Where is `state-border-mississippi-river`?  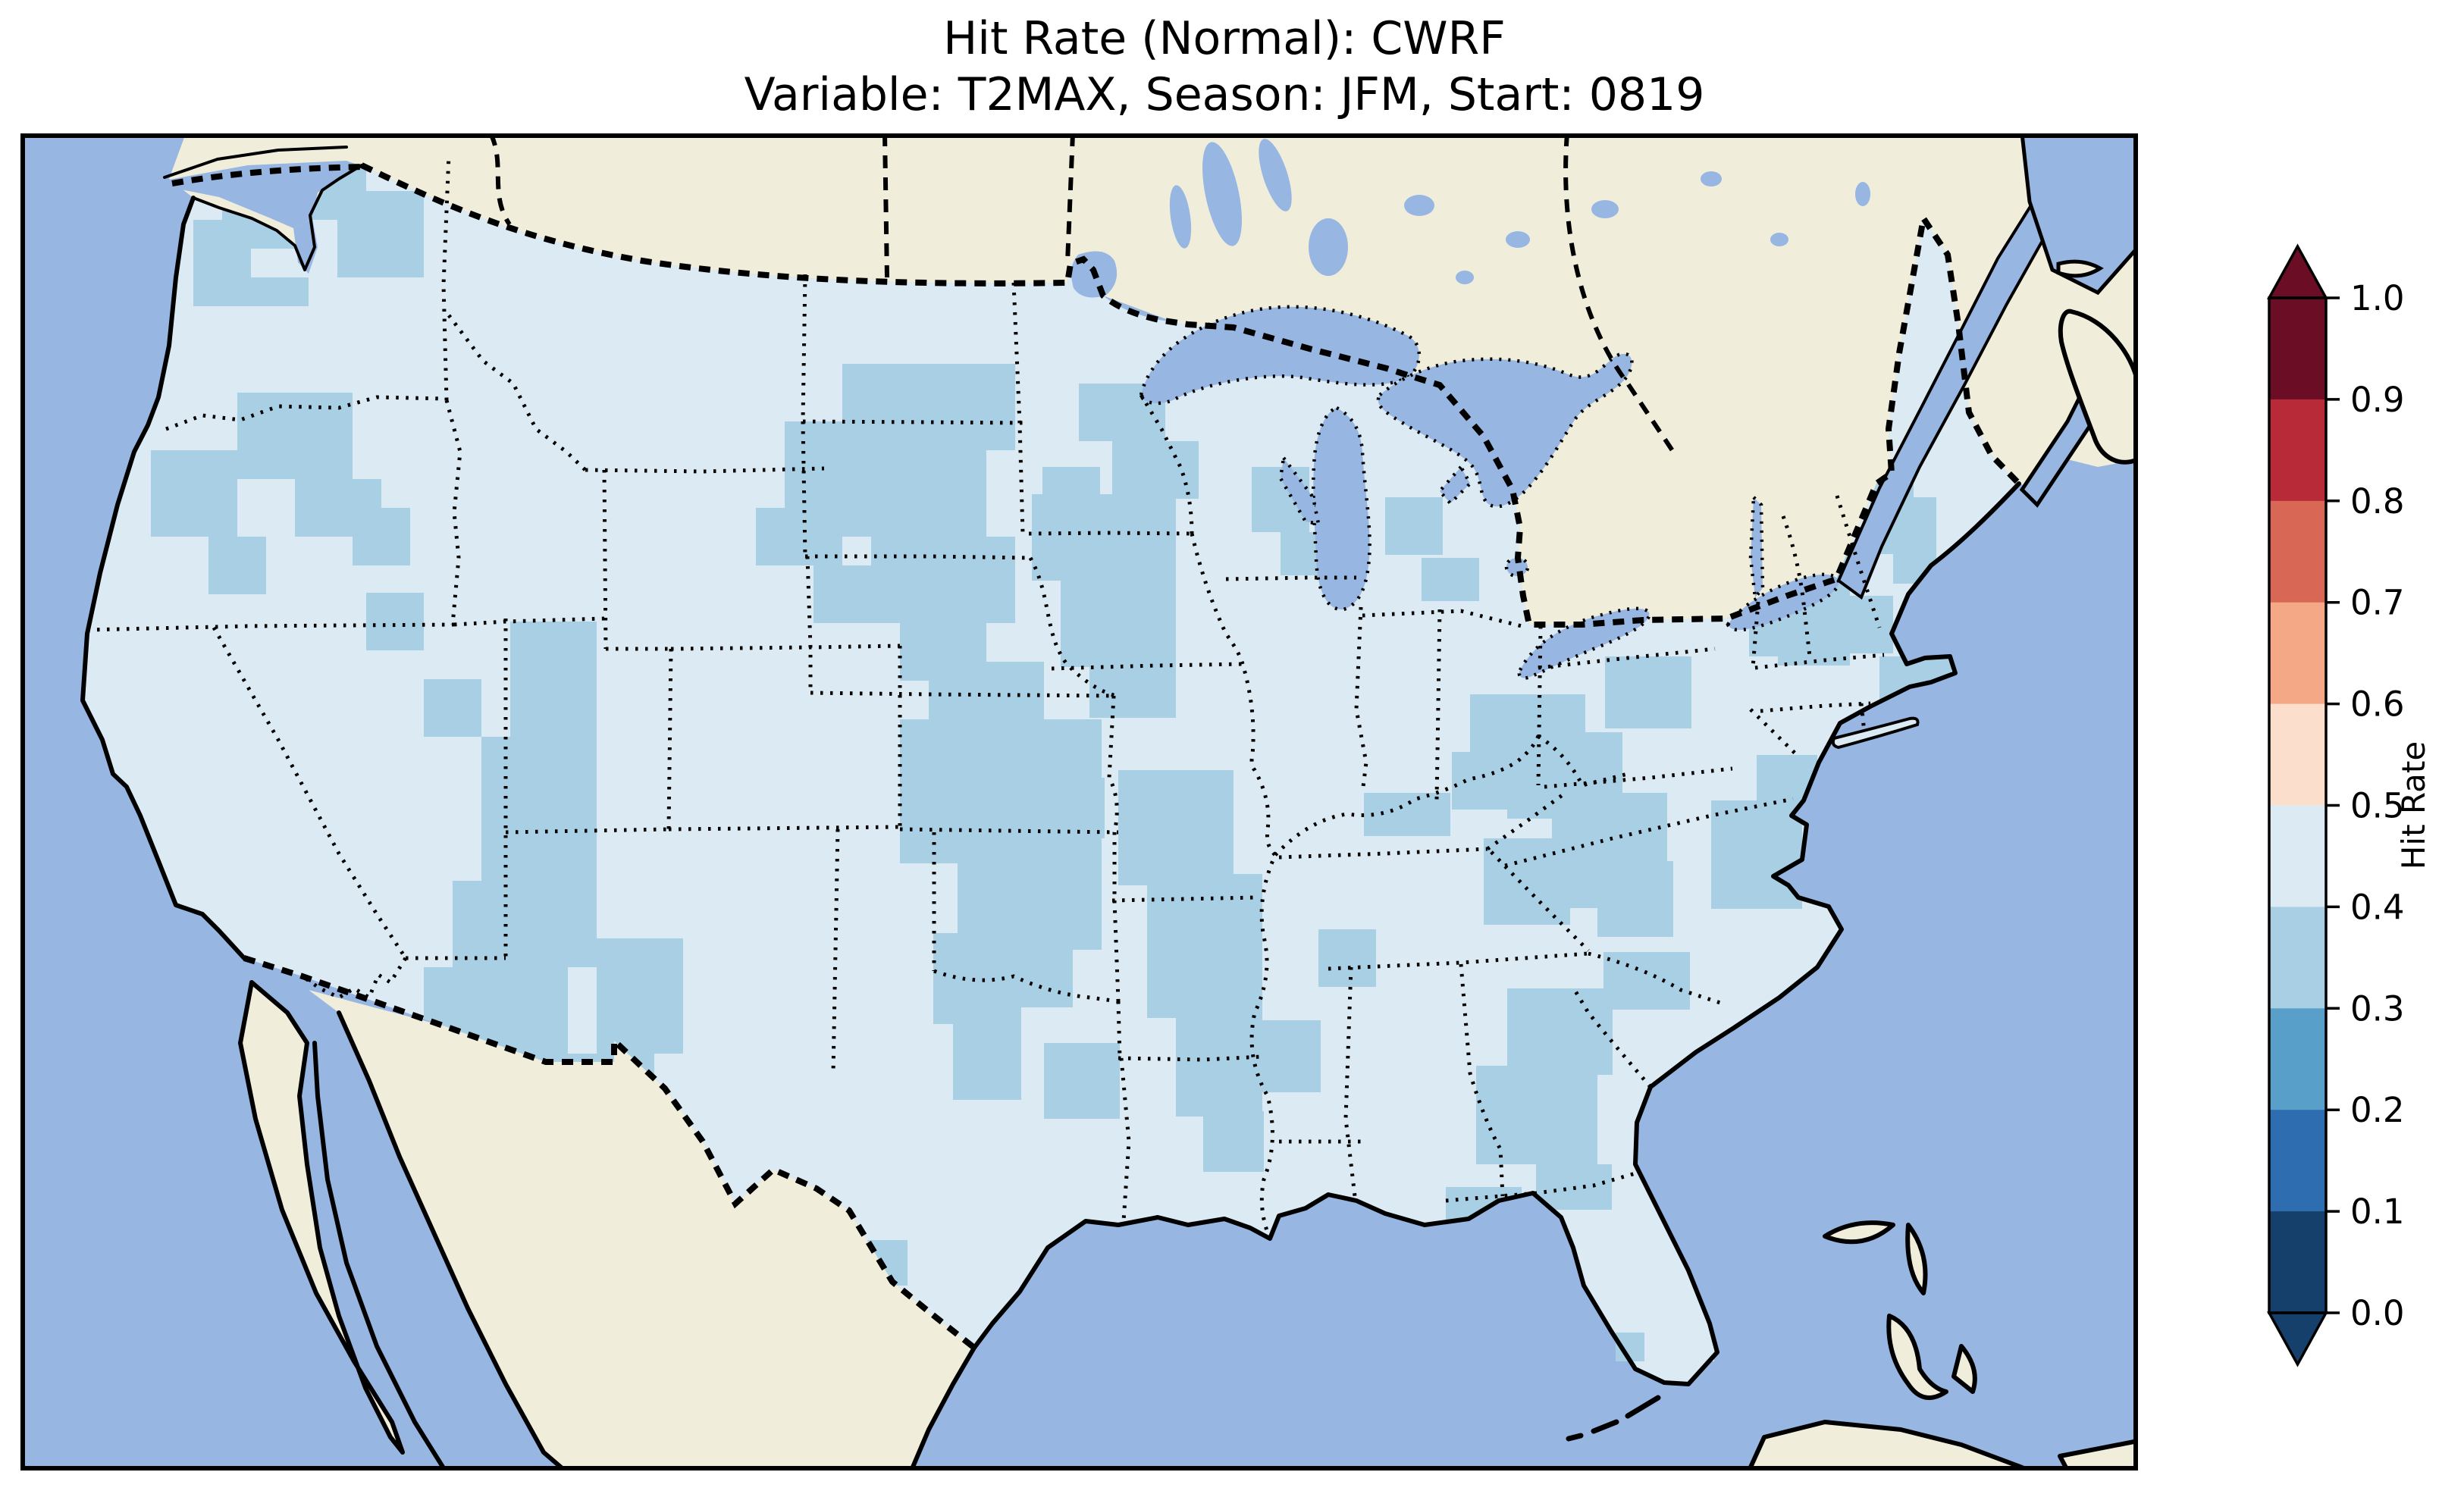
state-border-mississippi-river is located at coordinates (1234, 886).